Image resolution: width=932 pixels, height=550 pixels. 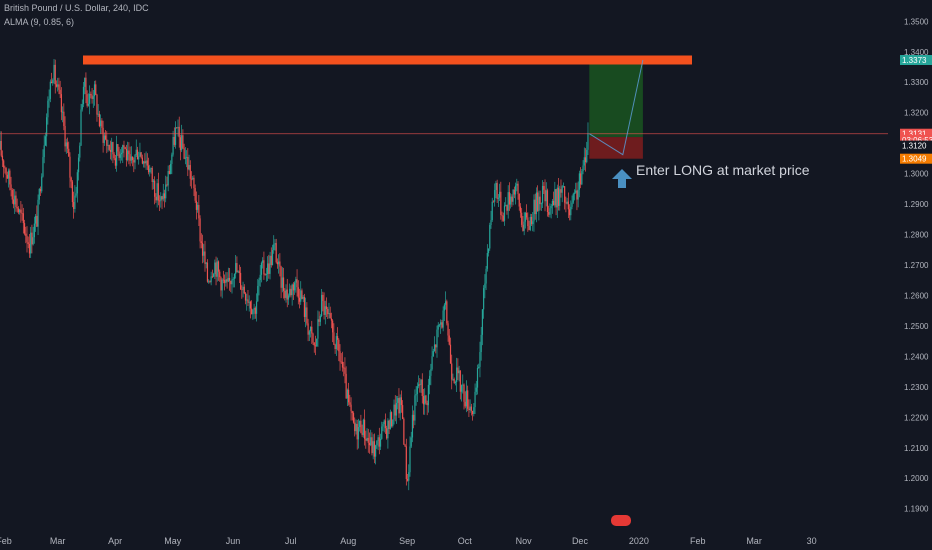 What do you see at coordinates (916, 387) in the screenshot?
I see `y-tick-label: 1.2300` at bounding box center [916, 387].